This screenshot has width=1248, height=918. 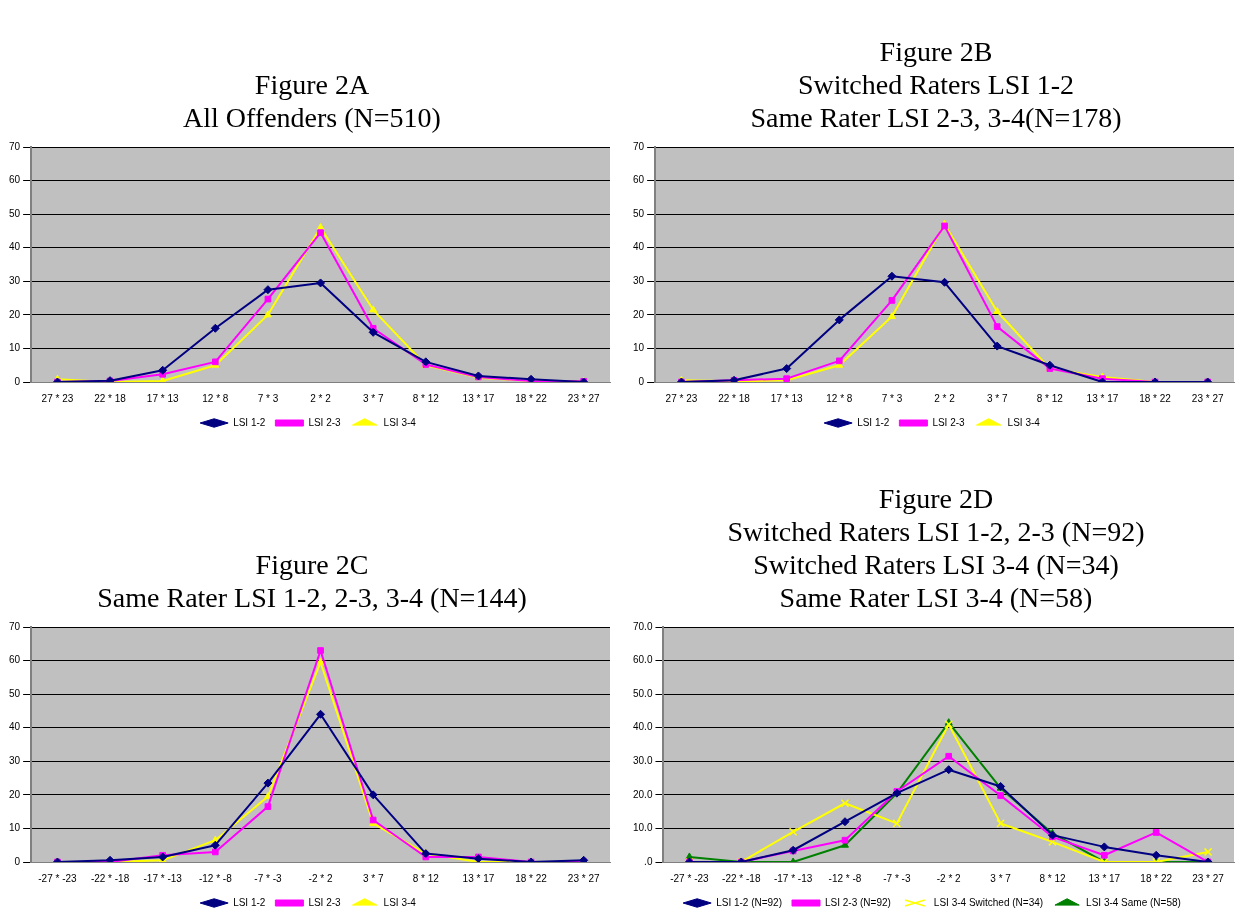 What do you see at coordinates (642, 828) in the screenshot?
I see `y-tick-label: 10.0` at bounding box center [642, 828].